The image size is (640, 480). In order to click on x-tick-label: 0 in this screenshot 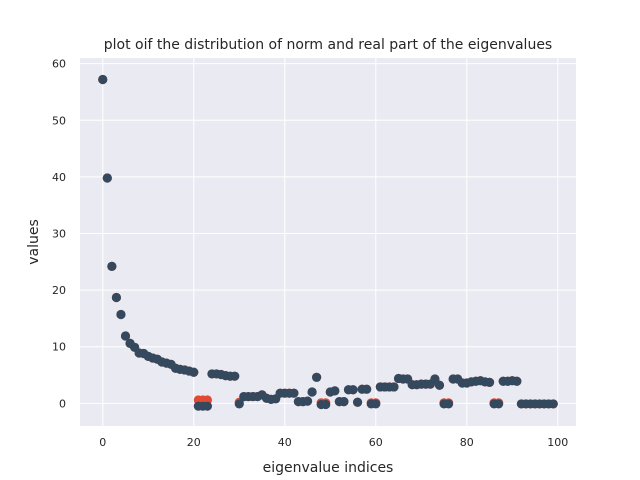, I will do `click(102, 442)`.